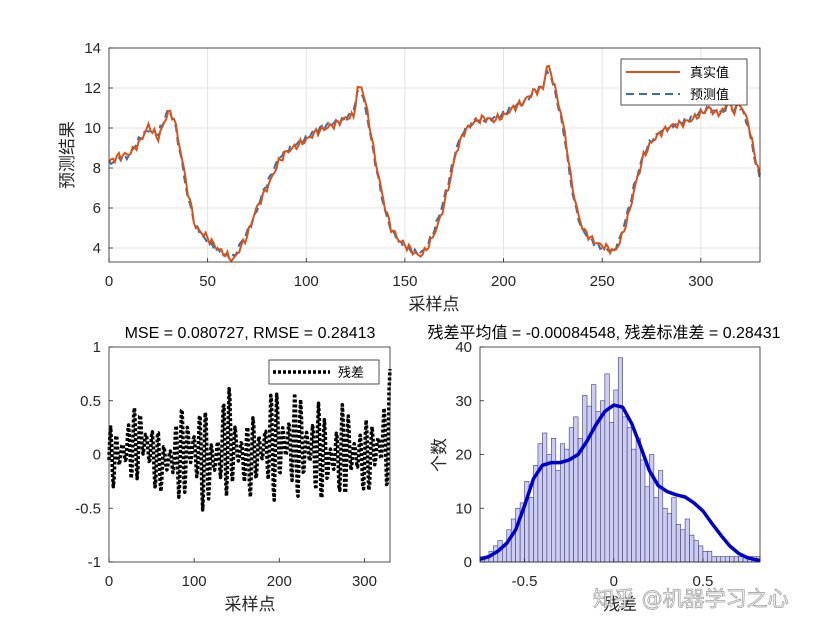 The height and width of the screenshot is (630, 840). What do you see at coordinates (691, 599) in the screenshot?
I see `watermark: 知乎 @机器学习之心` at bounding box center [691, 599].